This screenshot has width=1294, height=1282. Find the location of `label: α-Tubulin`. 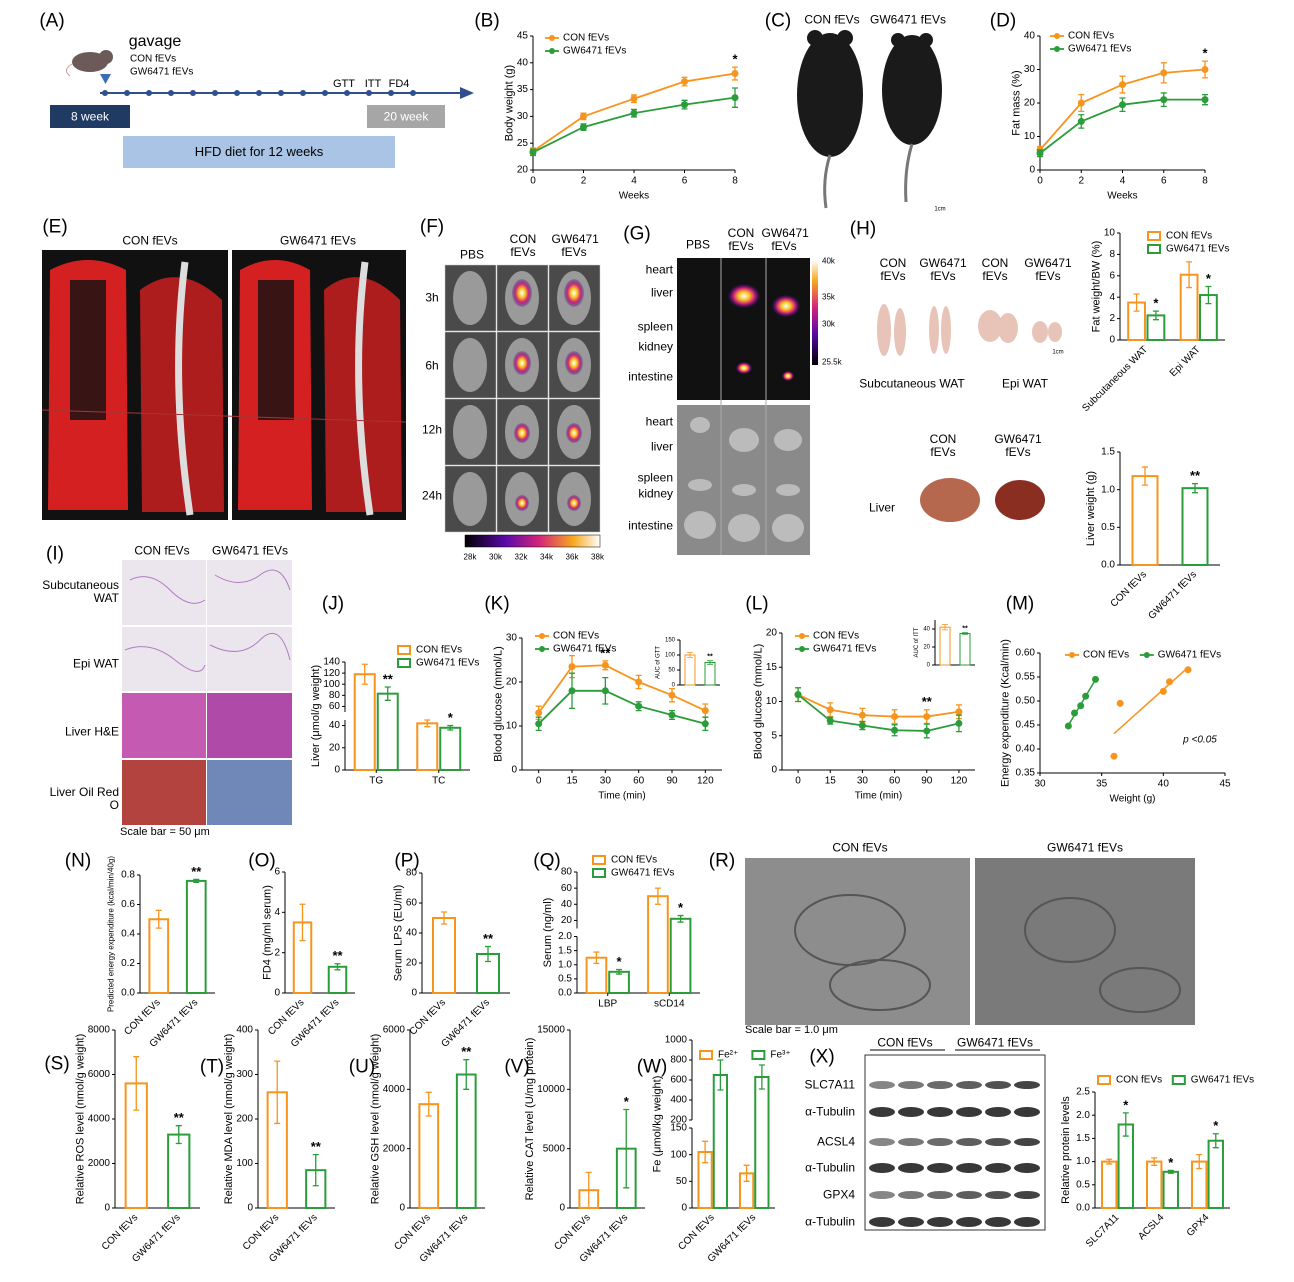

label: α-Tubulin is located at coordinates (830, 1111).